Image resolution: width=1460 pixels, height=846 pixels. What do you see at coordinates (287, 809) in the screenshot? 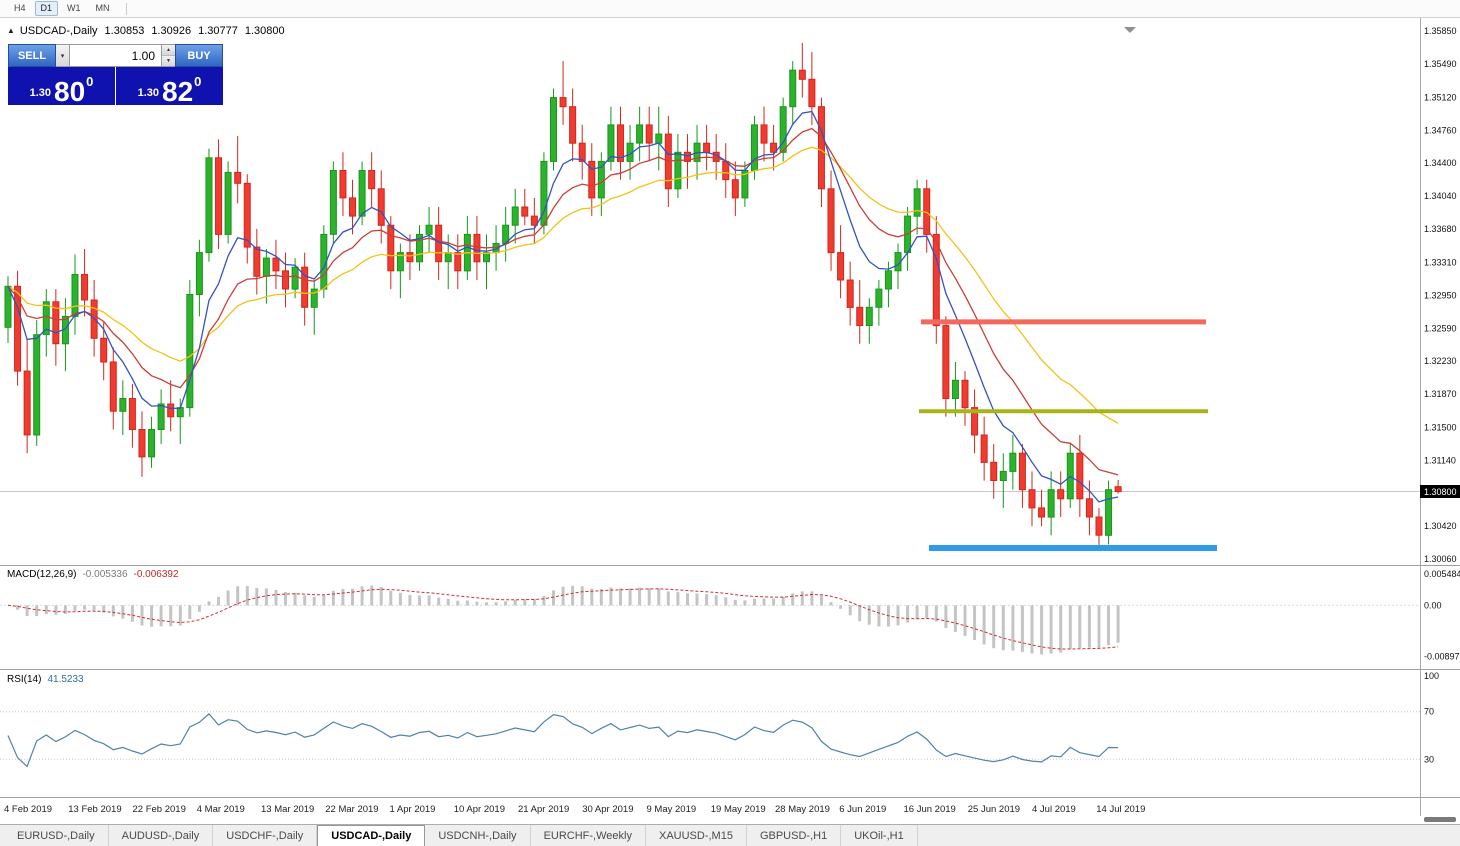
I see `date-axis-label: 13 Mar 2019` at bounding box center [287, 809].